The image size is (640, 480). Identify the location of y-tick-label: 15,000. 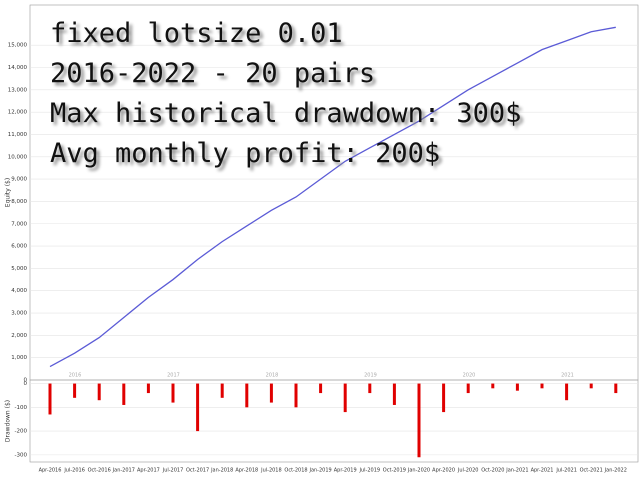
(18, 46).